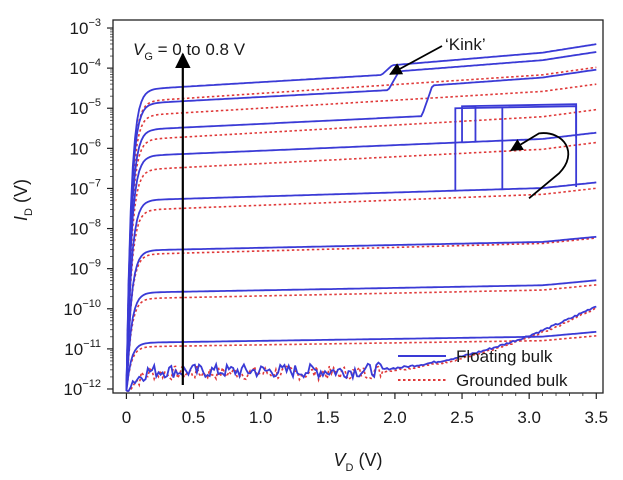  What do you see at coordinates (85, 27) in the screenshot?
I see `y-tick-label: 10⁻³` at bounding box center [85, 27].